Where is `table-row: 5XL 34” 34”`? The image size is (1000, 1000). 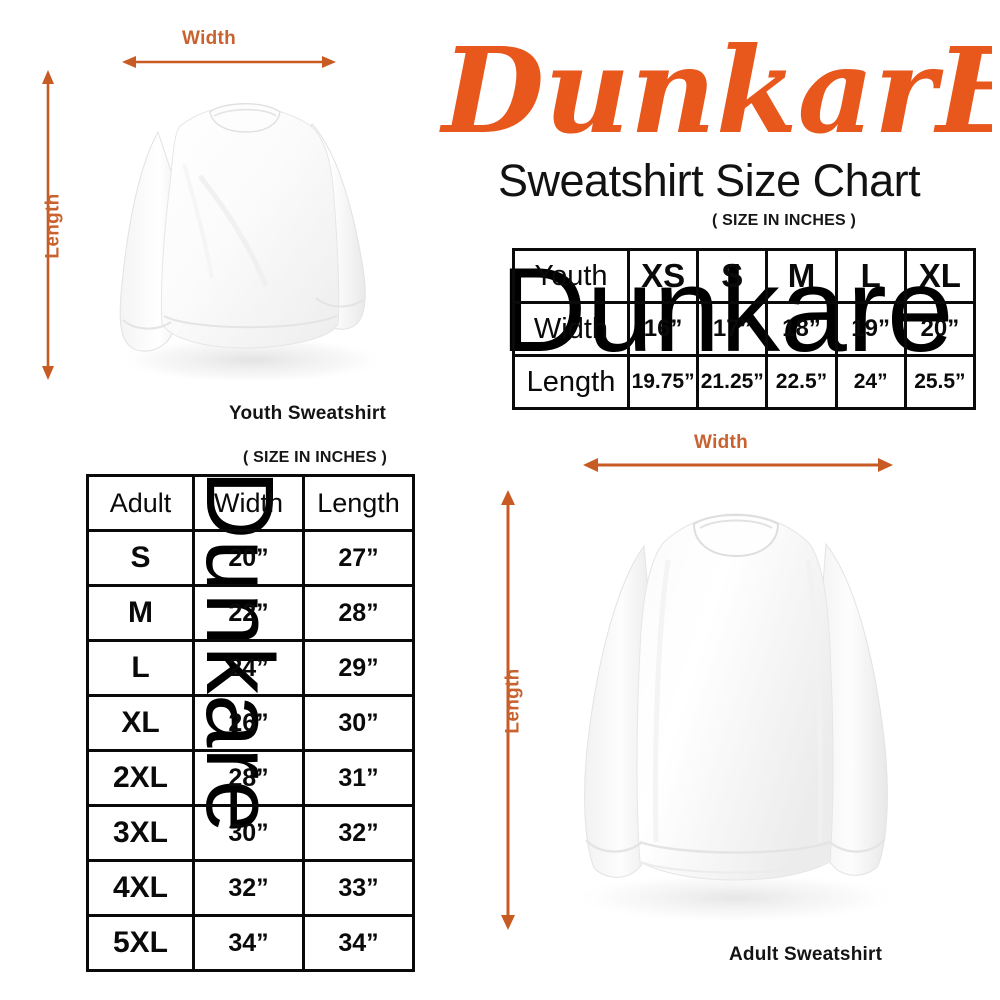 table-row: 5XL 34” 34” is located at coordinates (250, 943).